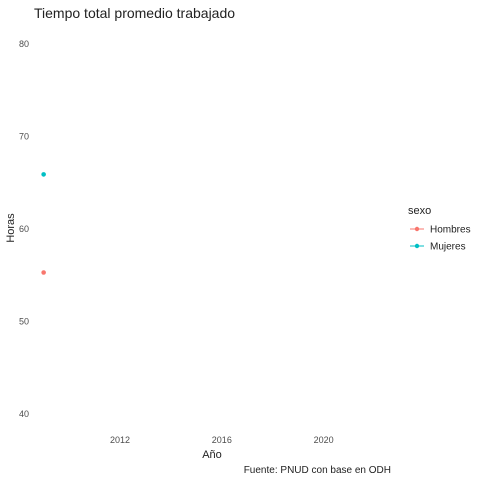  What do you see at coordinates (24, 44) in the screenshot?
I see `y-tick-label: 80` at bounding box center [24, 44].